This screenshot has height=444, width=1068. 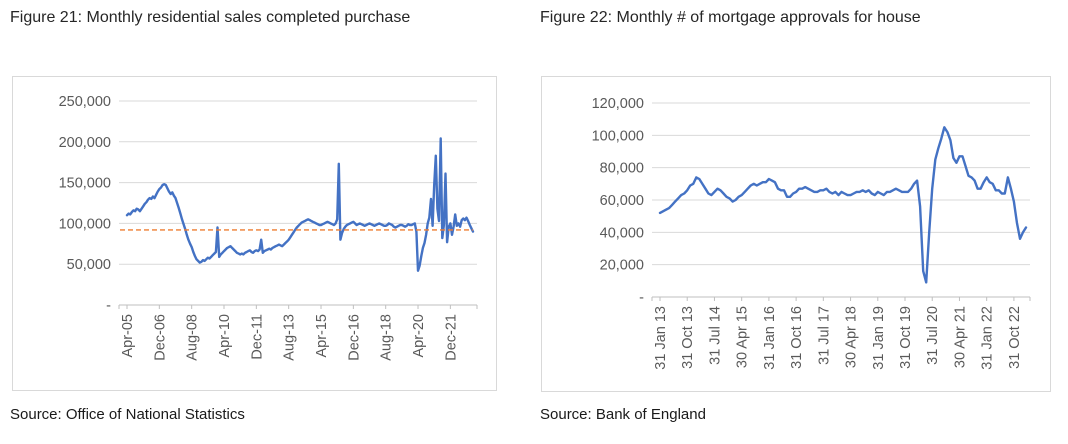 I want to click on svg-text: Dec-11, so click(x=257, y=337).